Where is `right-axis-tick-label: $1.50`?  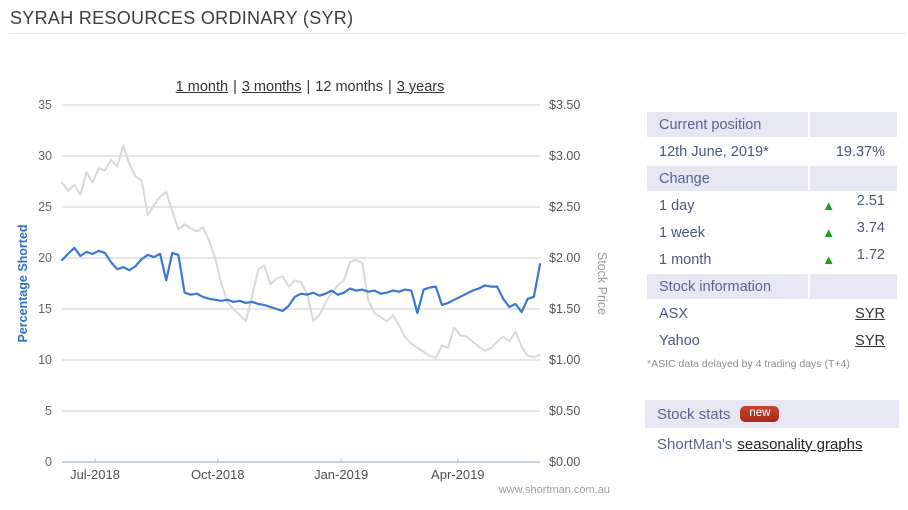
right-axis-tick-label: $1.50 is located at coordinates (564, 309).